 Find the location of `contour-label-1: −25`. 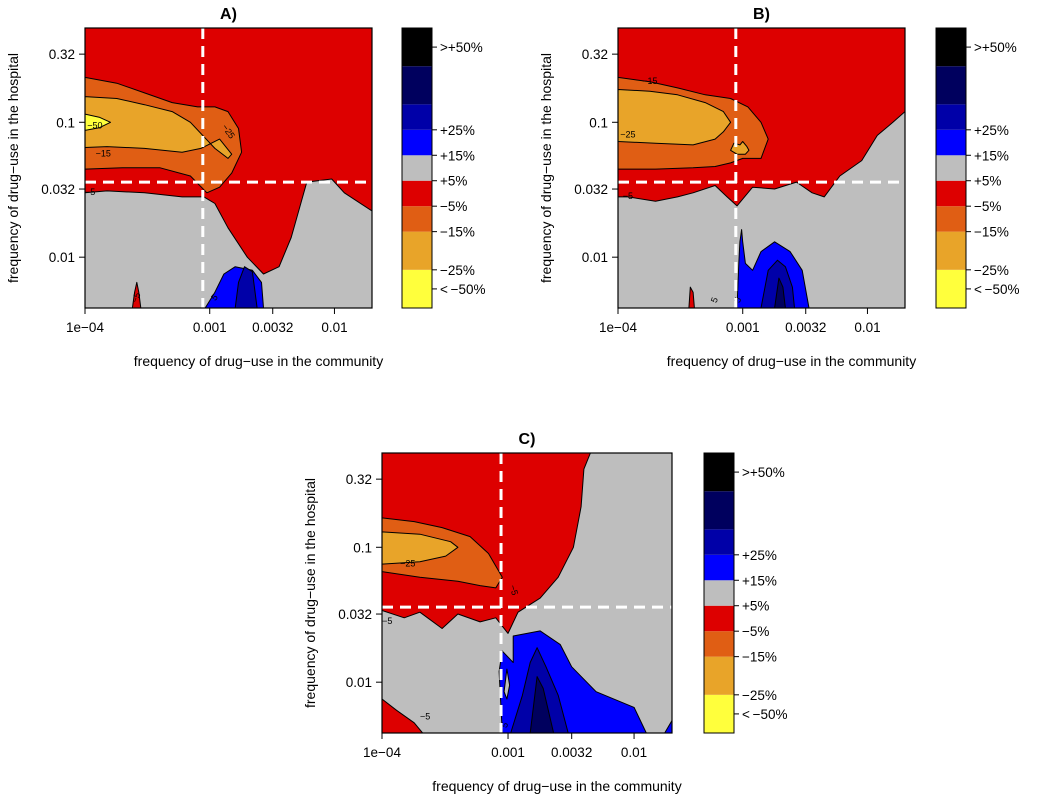

contour-label-1: −25 is located at coordinates (407, 564).